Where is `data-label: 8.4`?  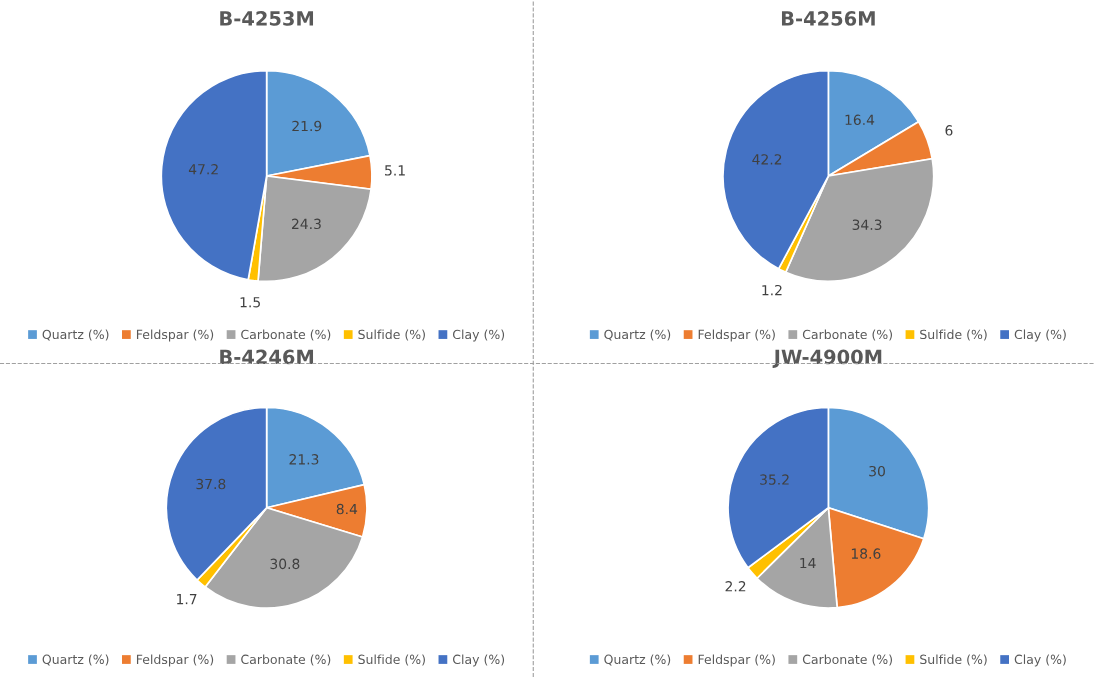
data-label: 8.4 is located at coordinates (347, 509).